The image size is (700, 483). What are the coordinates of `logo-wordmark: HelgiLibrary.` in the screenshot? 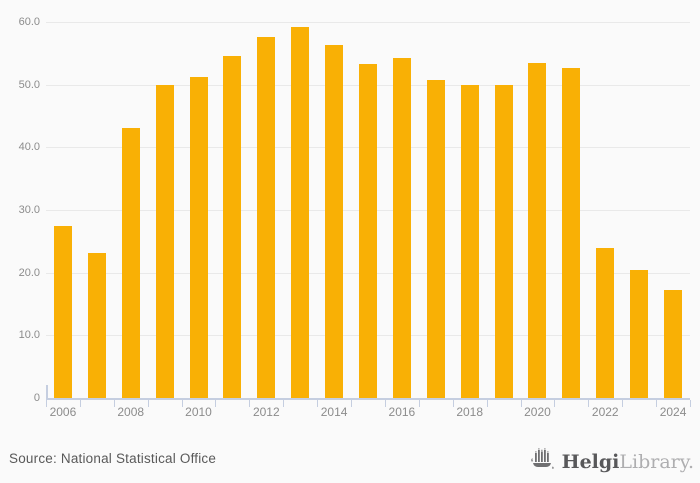 It's located at (628, 462).